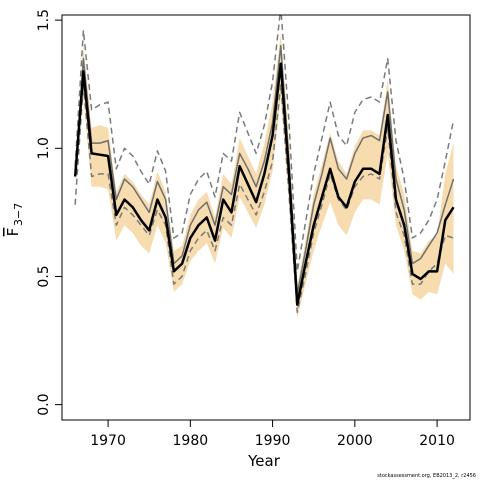 This screenshot has height=480, width=480. Describe the element at coordinates (44, 276) in the screenshot. I see `y-tick-label: 0.5` at that location.